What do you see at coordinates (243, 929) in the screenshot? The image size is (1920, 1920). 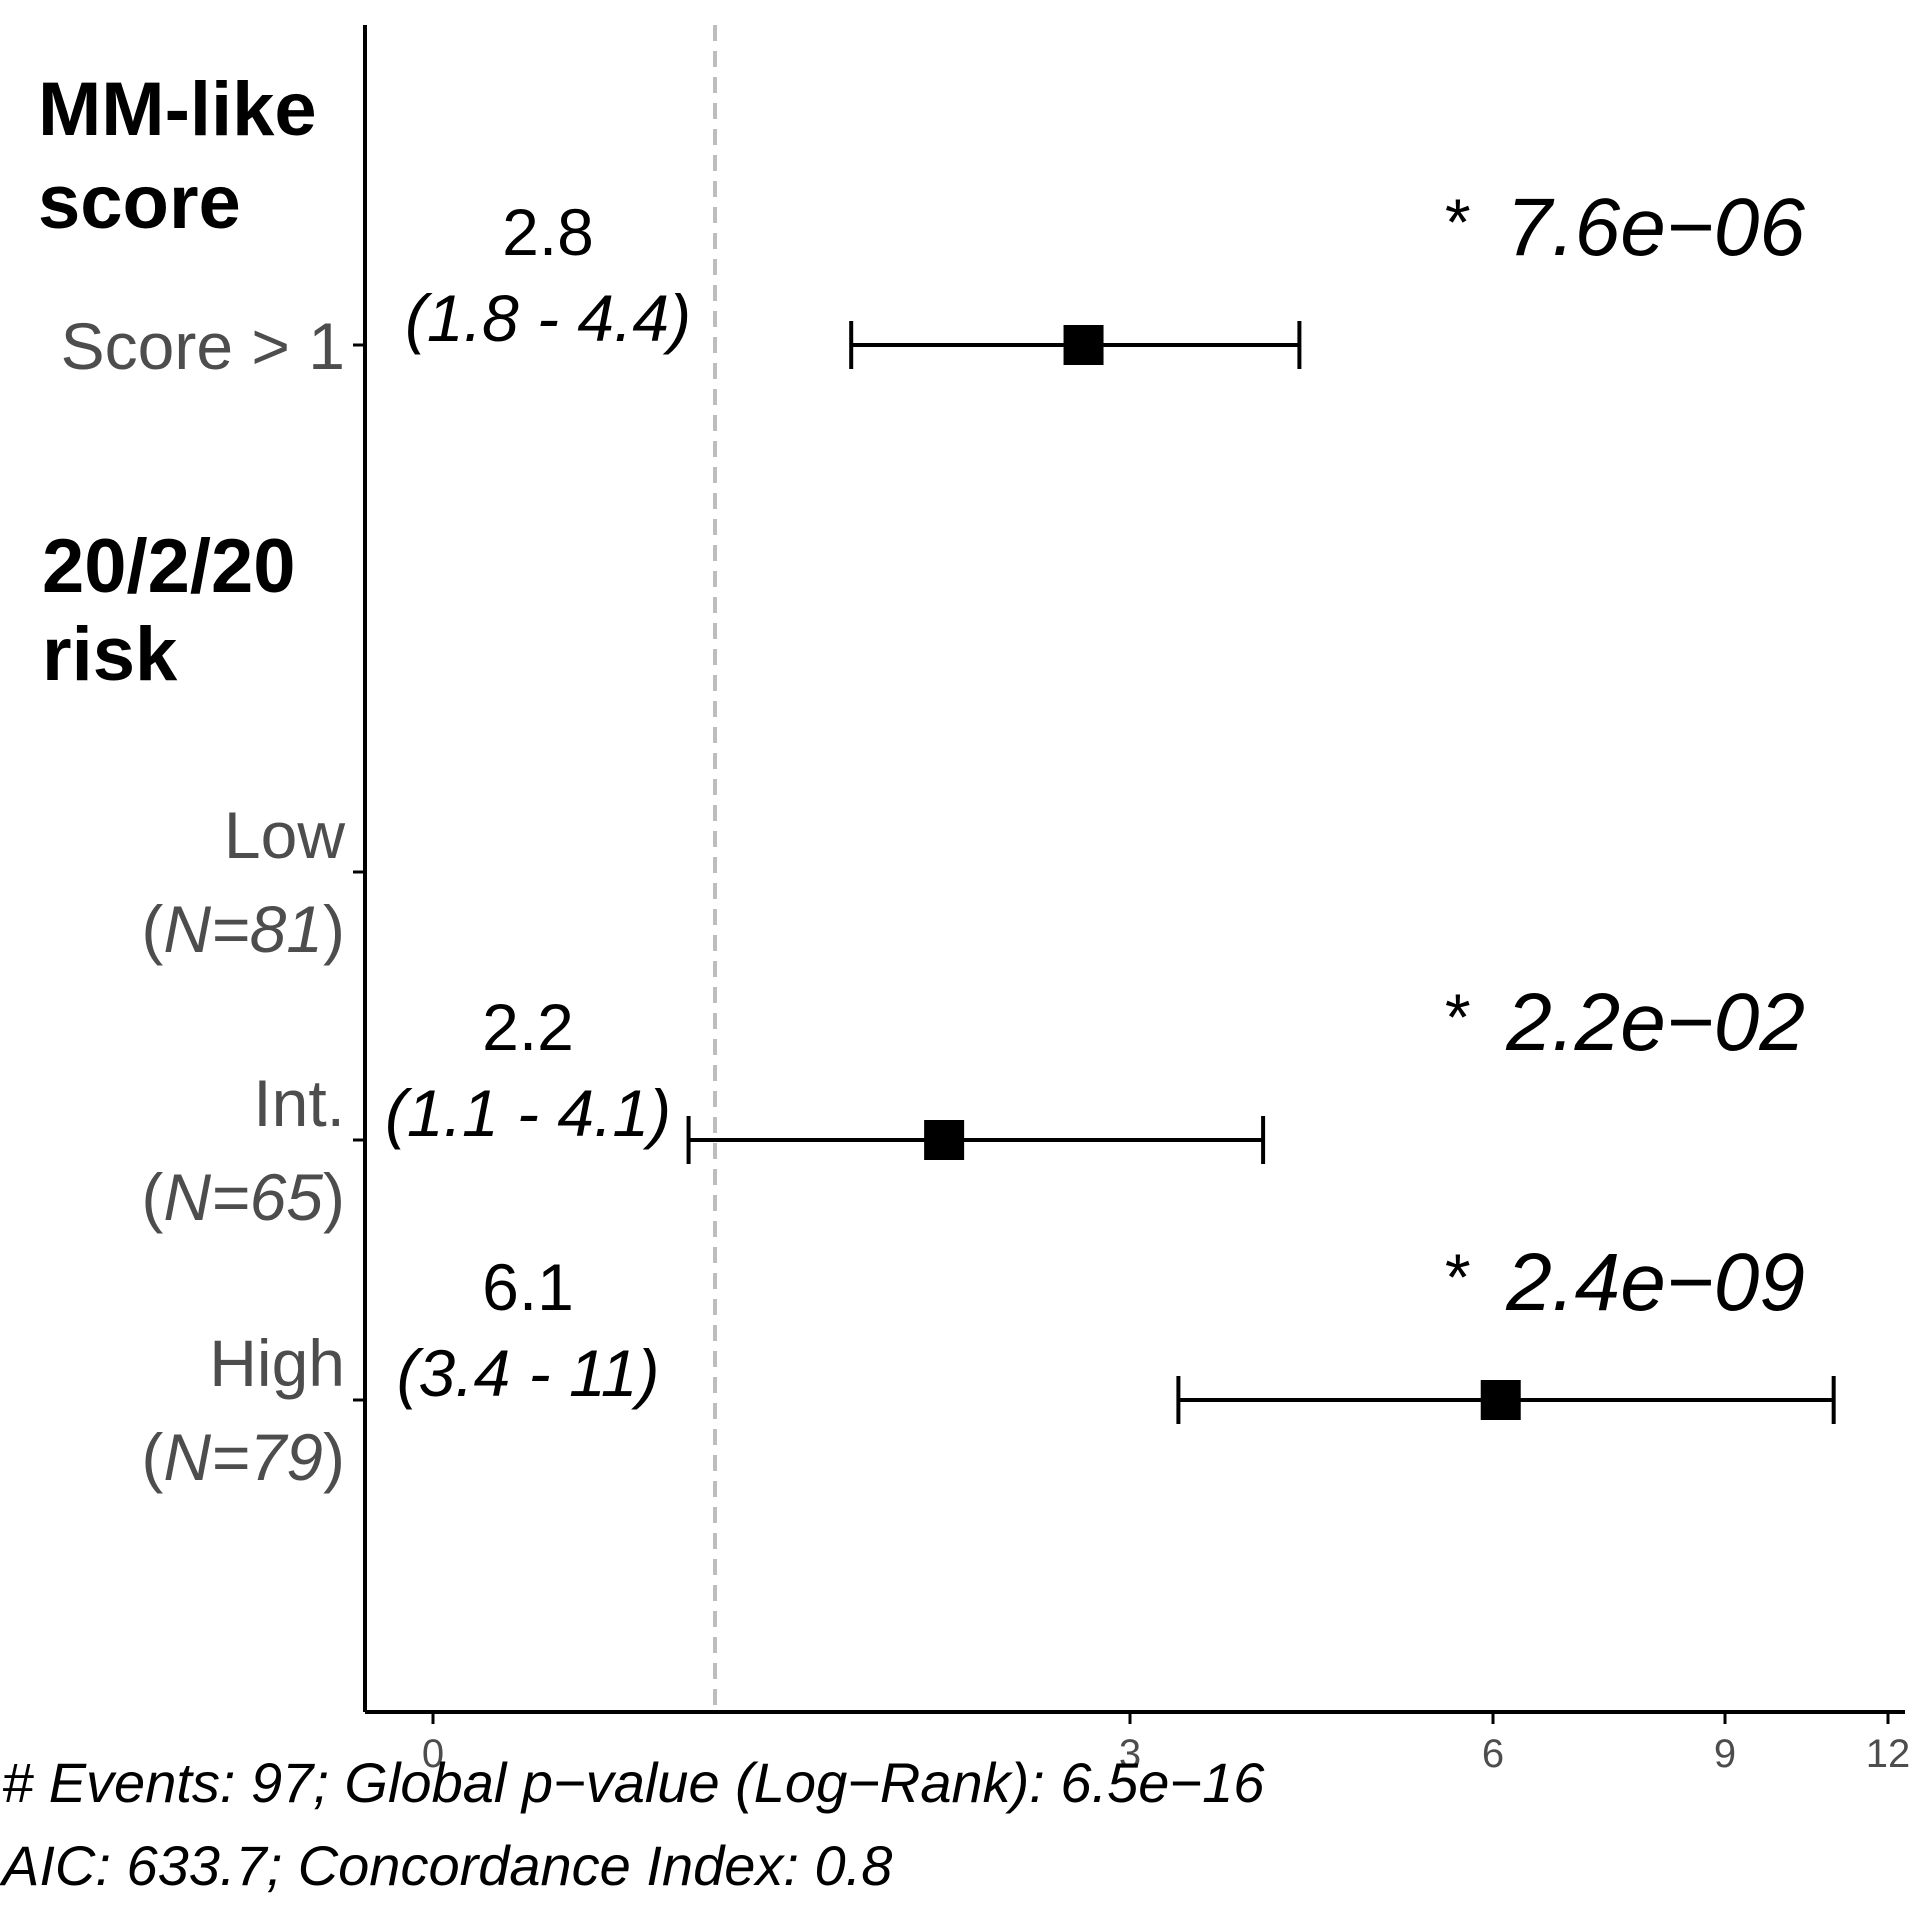 I see `row-n-label: (N=81)` at bounding box center [243, 929].